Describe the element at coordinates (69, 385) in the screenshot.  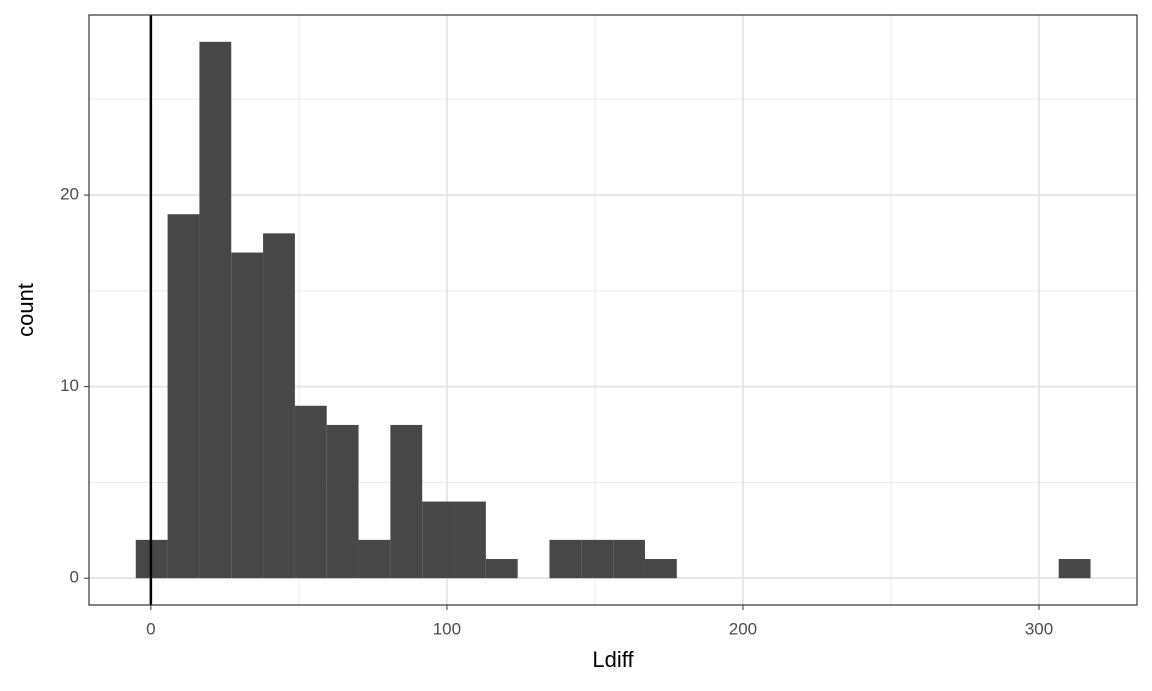
I see `y-tick-label: 10` at that location.